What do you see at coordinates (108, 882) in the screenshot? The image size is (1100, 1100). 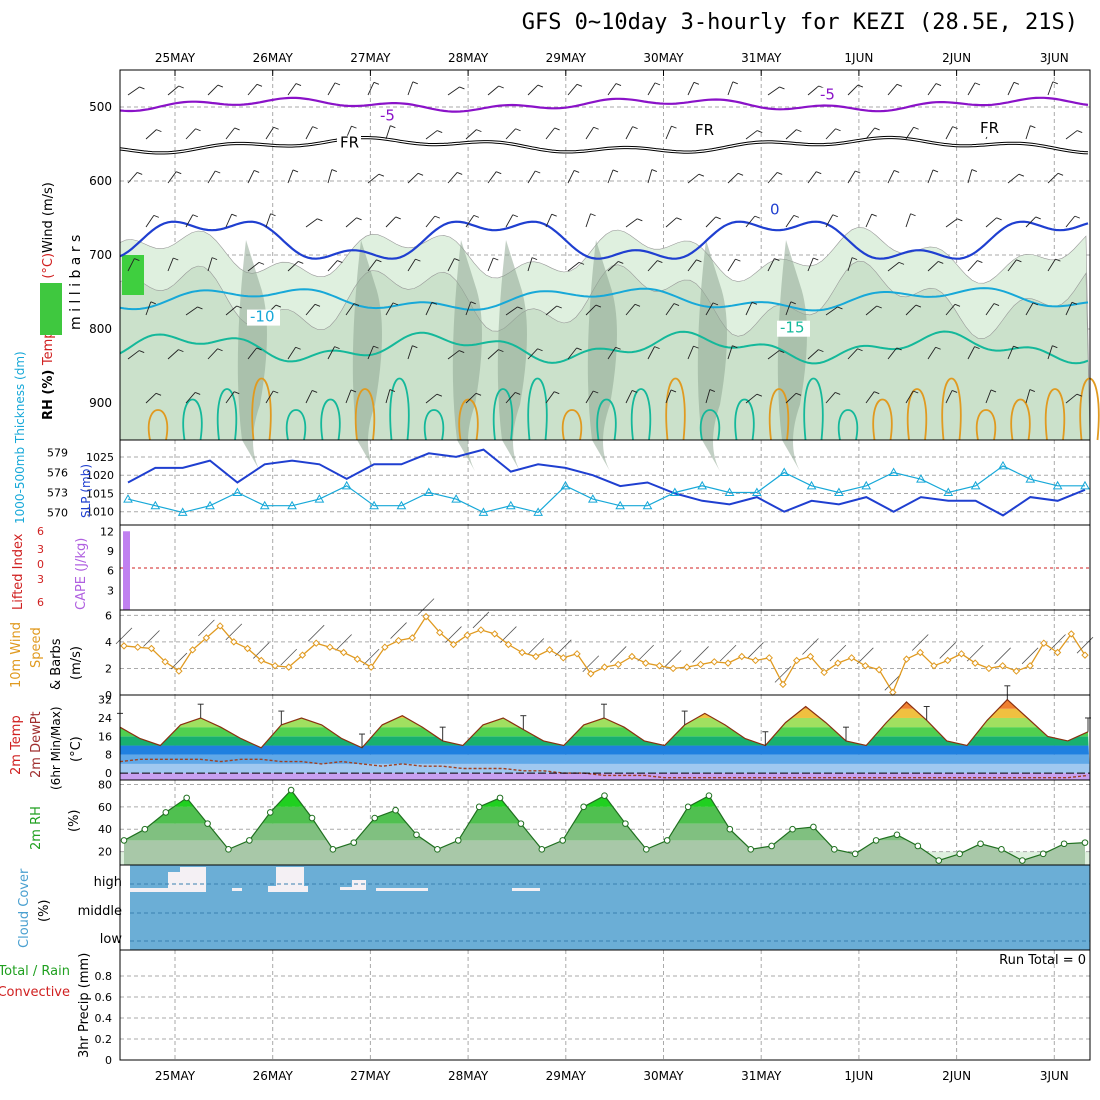 I see `cloud-level-label: high` at bounding box center [108, 882].